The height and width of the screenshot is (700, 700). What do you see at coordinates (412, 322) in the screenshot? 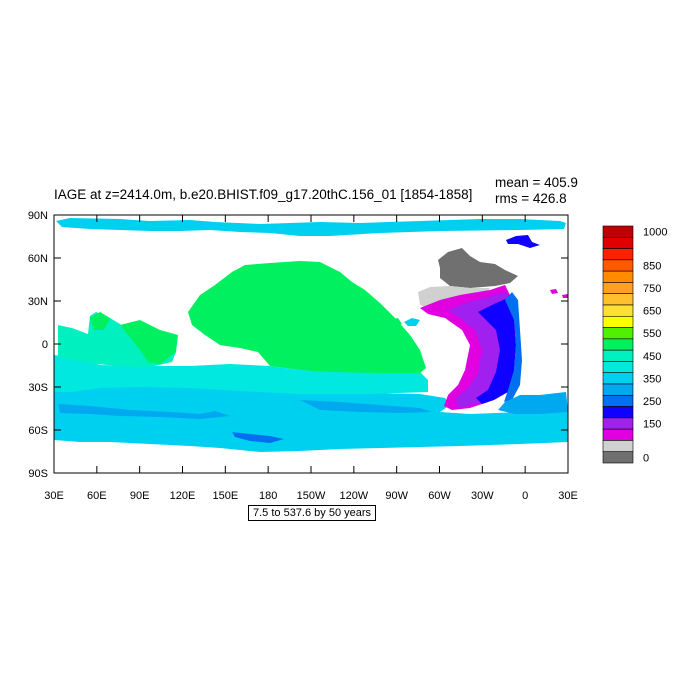
I see `caribbean-patch` at bounding box center [412, 322].